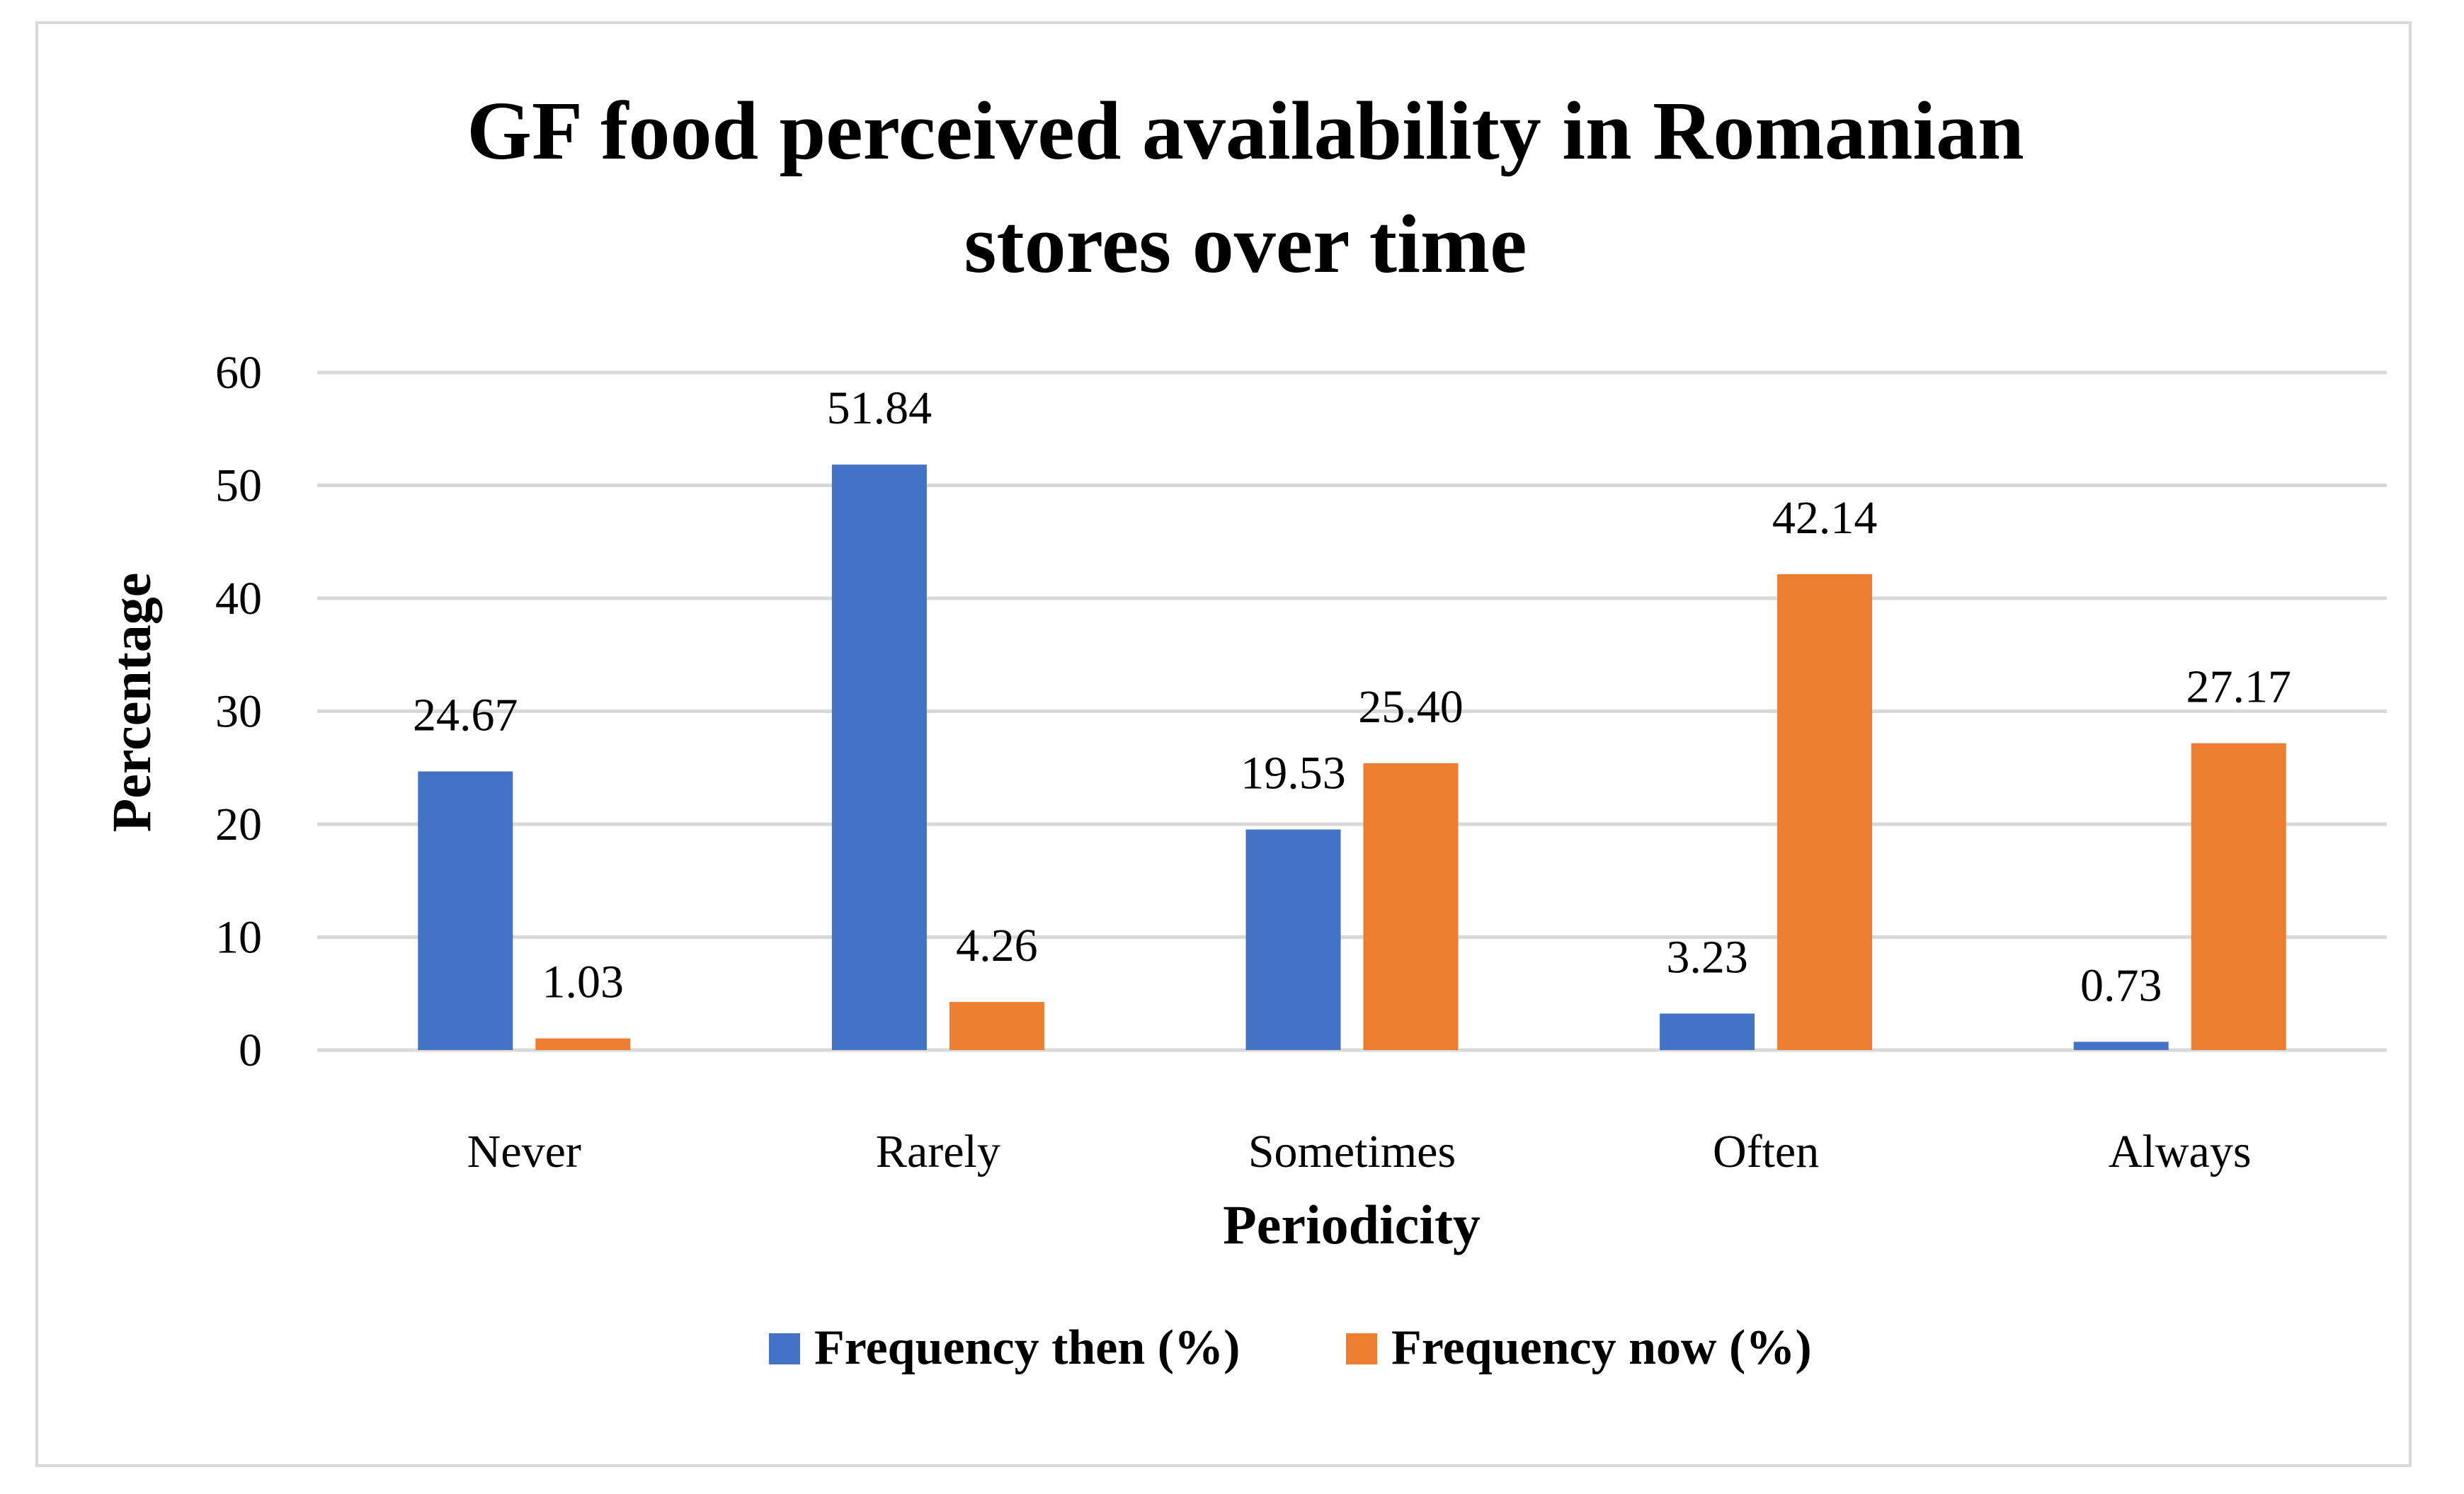  Describe the element at coordinates (880, 408) in the screenshot. I see `data-label-rarely-then: 51.84` at that location.